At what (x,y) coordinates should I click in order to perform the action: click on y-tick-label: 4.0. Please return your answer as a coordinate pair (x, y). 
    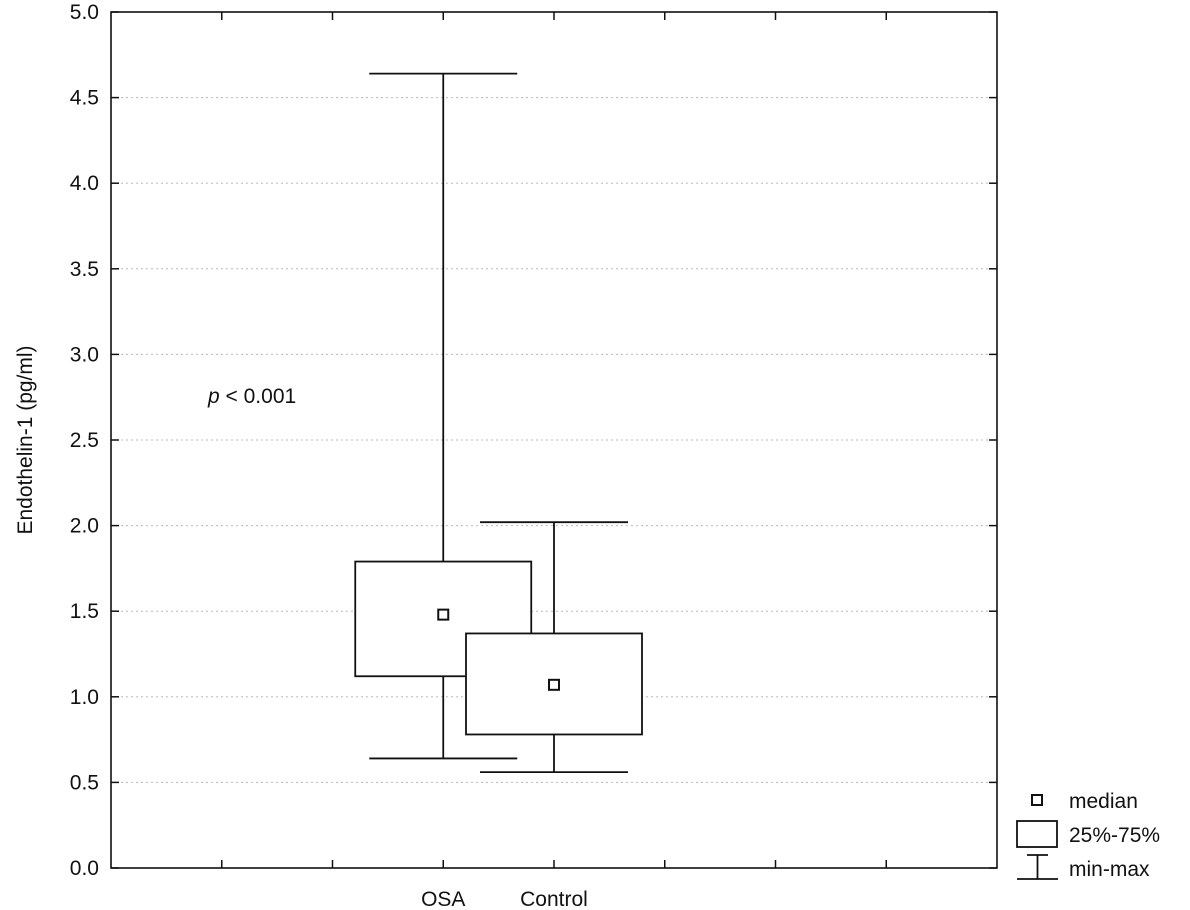
    Looking at the image, I should click on (84, 183).